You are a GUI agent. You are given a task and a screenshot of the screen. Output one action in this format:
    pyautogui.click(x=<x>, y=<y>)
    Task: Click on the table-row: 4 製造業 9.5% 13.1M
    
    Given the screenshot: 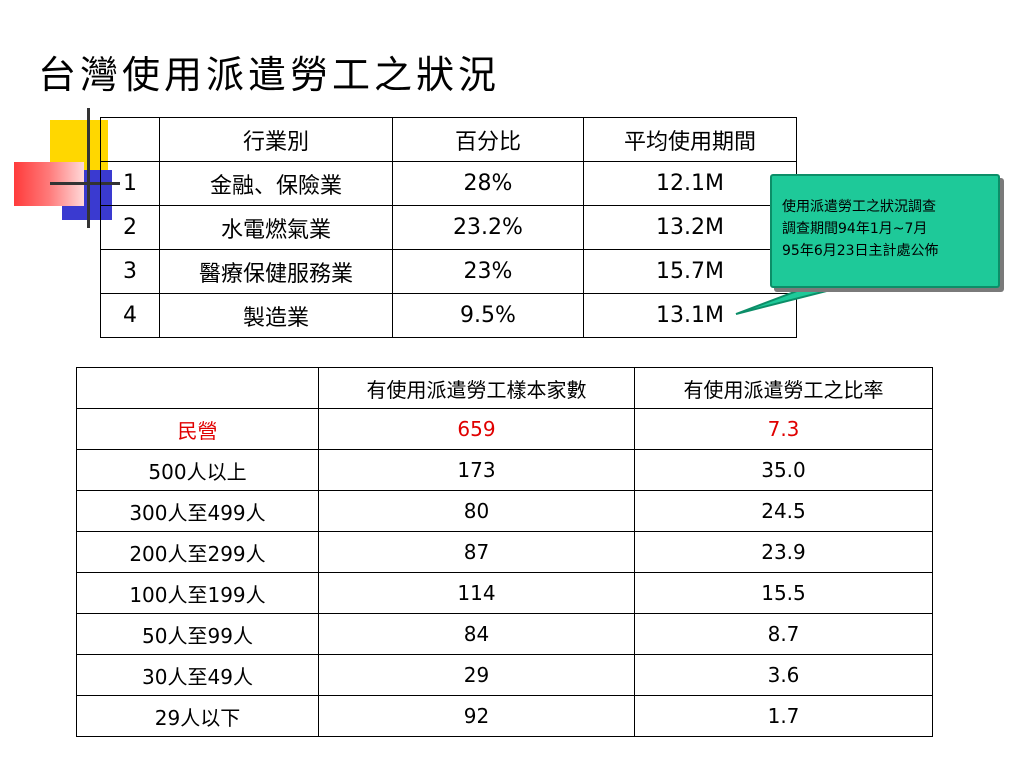 What is the action you would take?
    pyautogui.click(x=448, y=315)
    